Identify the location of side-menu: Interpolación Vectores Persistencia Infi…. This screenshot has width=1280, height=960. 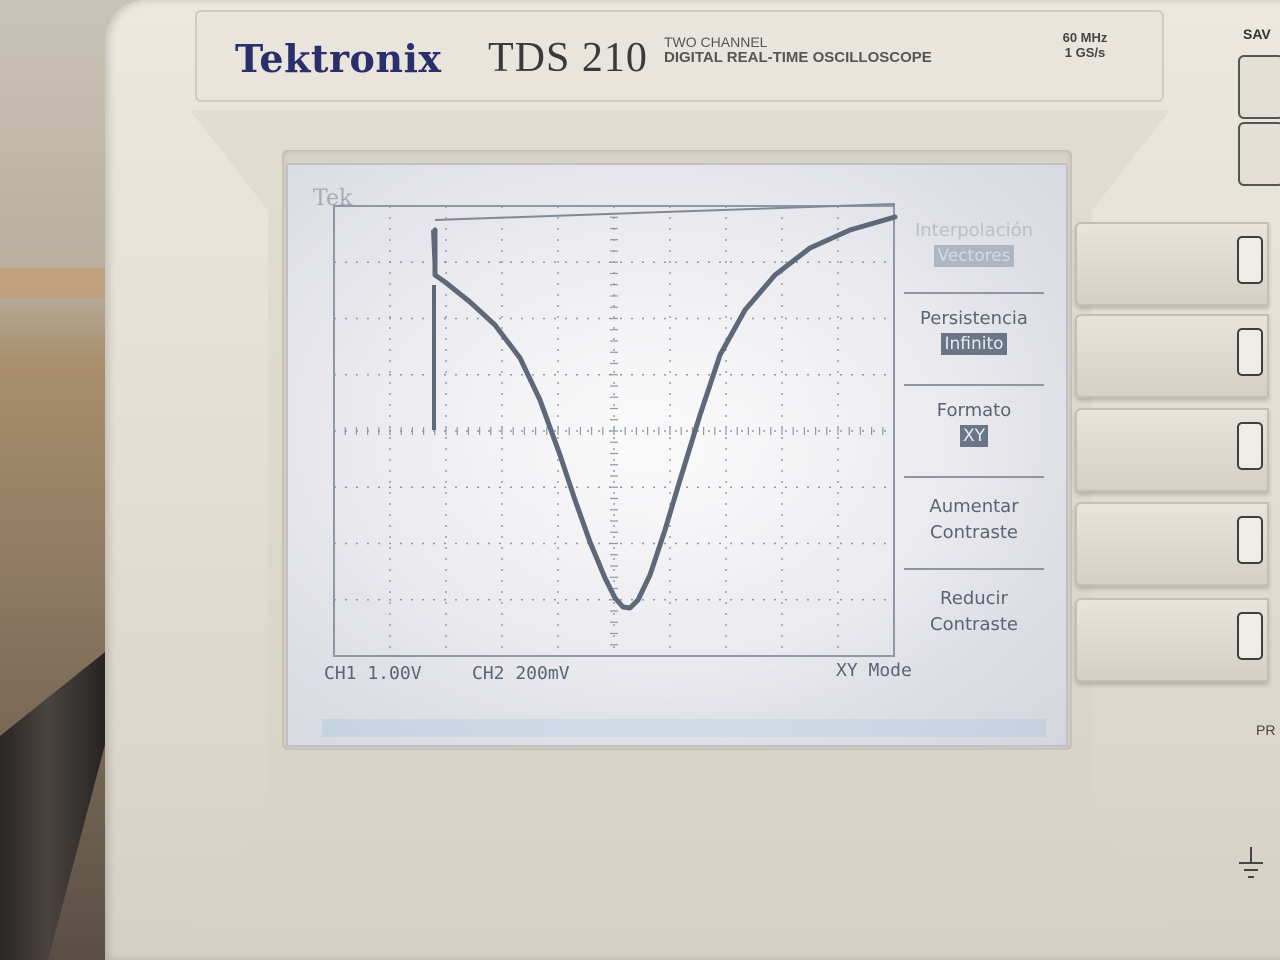
(974, 430).